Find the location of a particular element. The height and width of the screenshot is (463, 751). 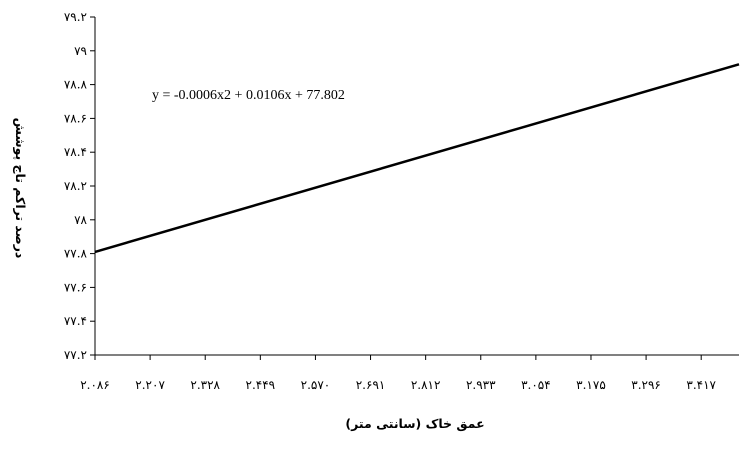

x-tick-label: ۲.۴۴۹ is located at coordinates (261, 385).